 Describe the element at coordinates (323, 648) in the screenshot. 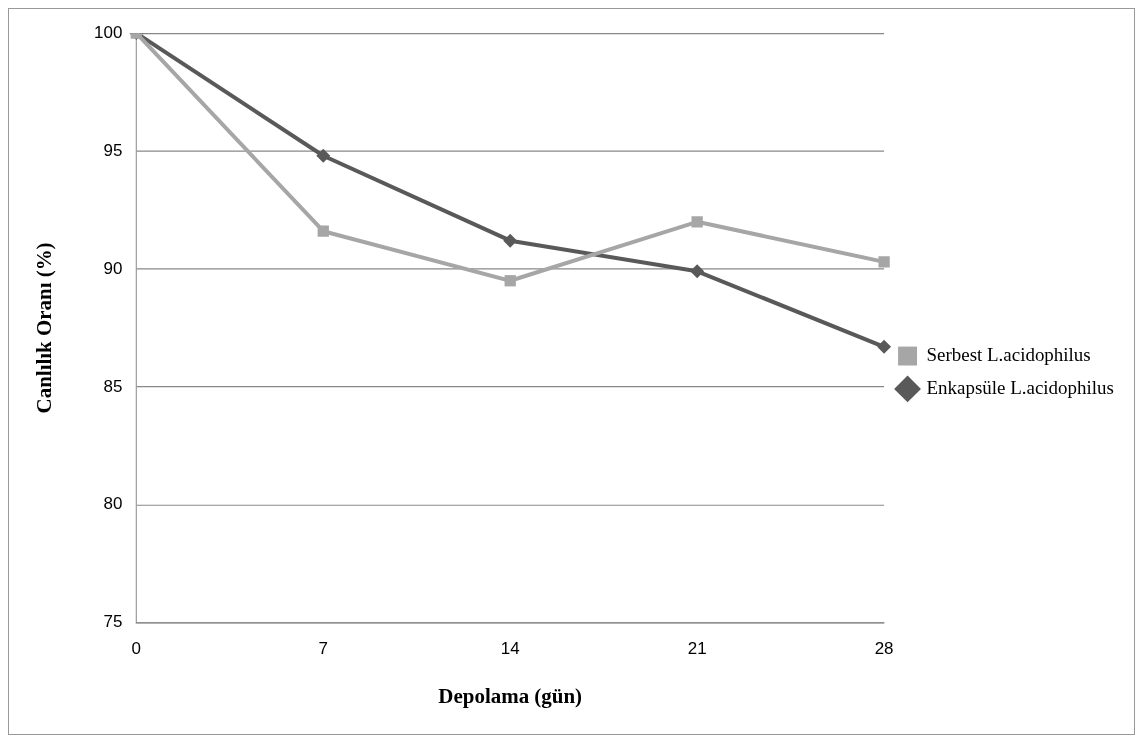

I see `x-tick-label: 7` at that location.